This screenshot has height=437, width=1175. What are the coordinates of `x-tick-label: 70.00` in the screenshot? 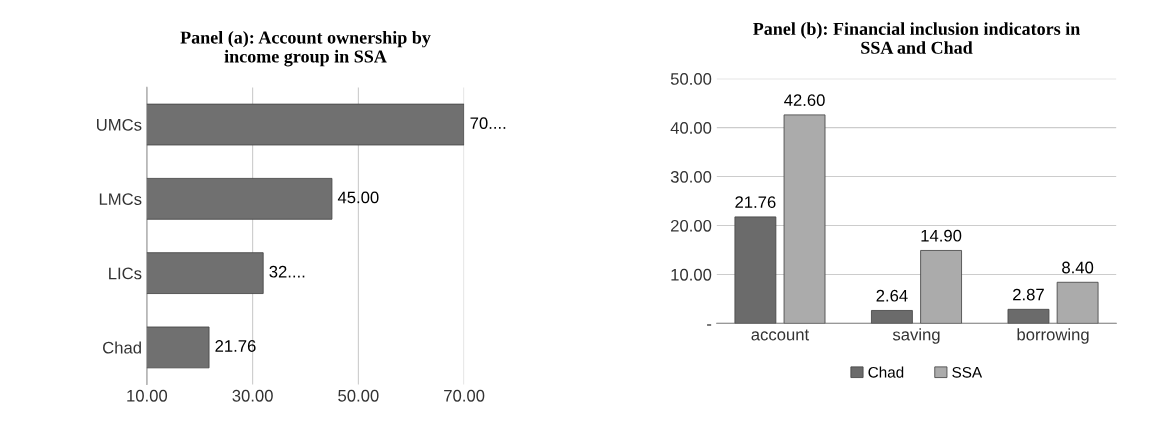 It's located at (464, 395).